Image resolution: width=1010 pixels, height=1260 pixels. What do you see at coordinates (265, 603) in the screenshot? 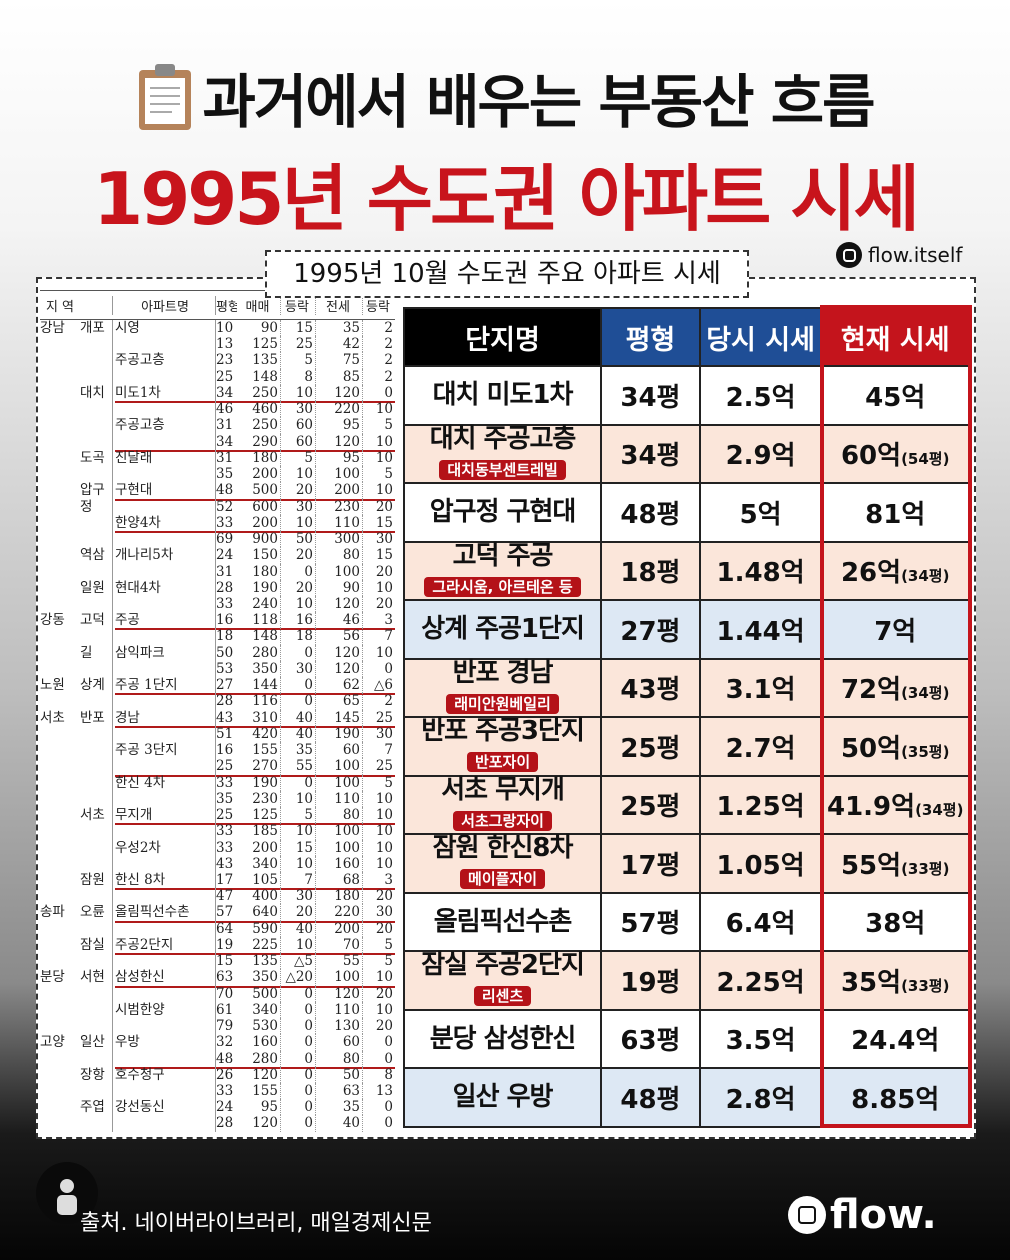
I see `table-cell: 240` at bounding box center [265, 603].